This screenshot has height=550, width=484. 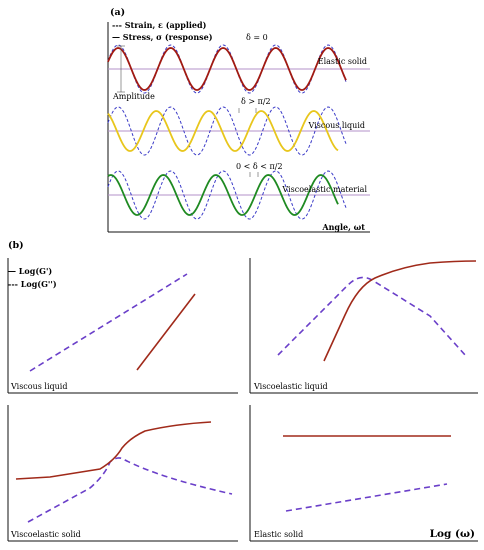 I want to click on delta-label-viscous: δ > π/2, so click(x=256, y=101).